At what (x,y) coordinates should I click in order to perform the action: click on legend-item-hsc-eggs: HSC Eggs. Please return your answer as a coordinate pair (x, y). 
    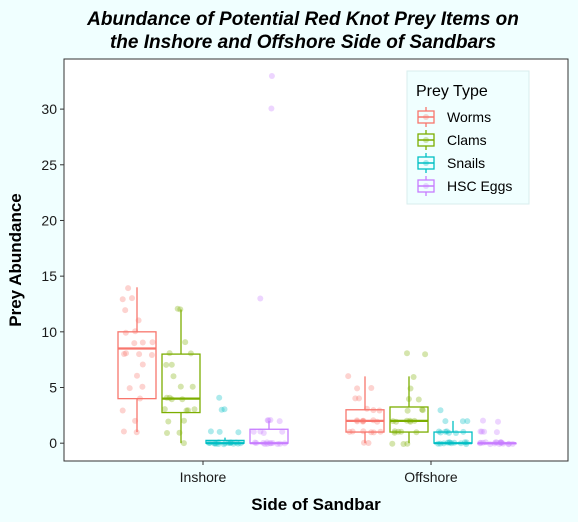
    Looking at the image, I should click on (464, 186).